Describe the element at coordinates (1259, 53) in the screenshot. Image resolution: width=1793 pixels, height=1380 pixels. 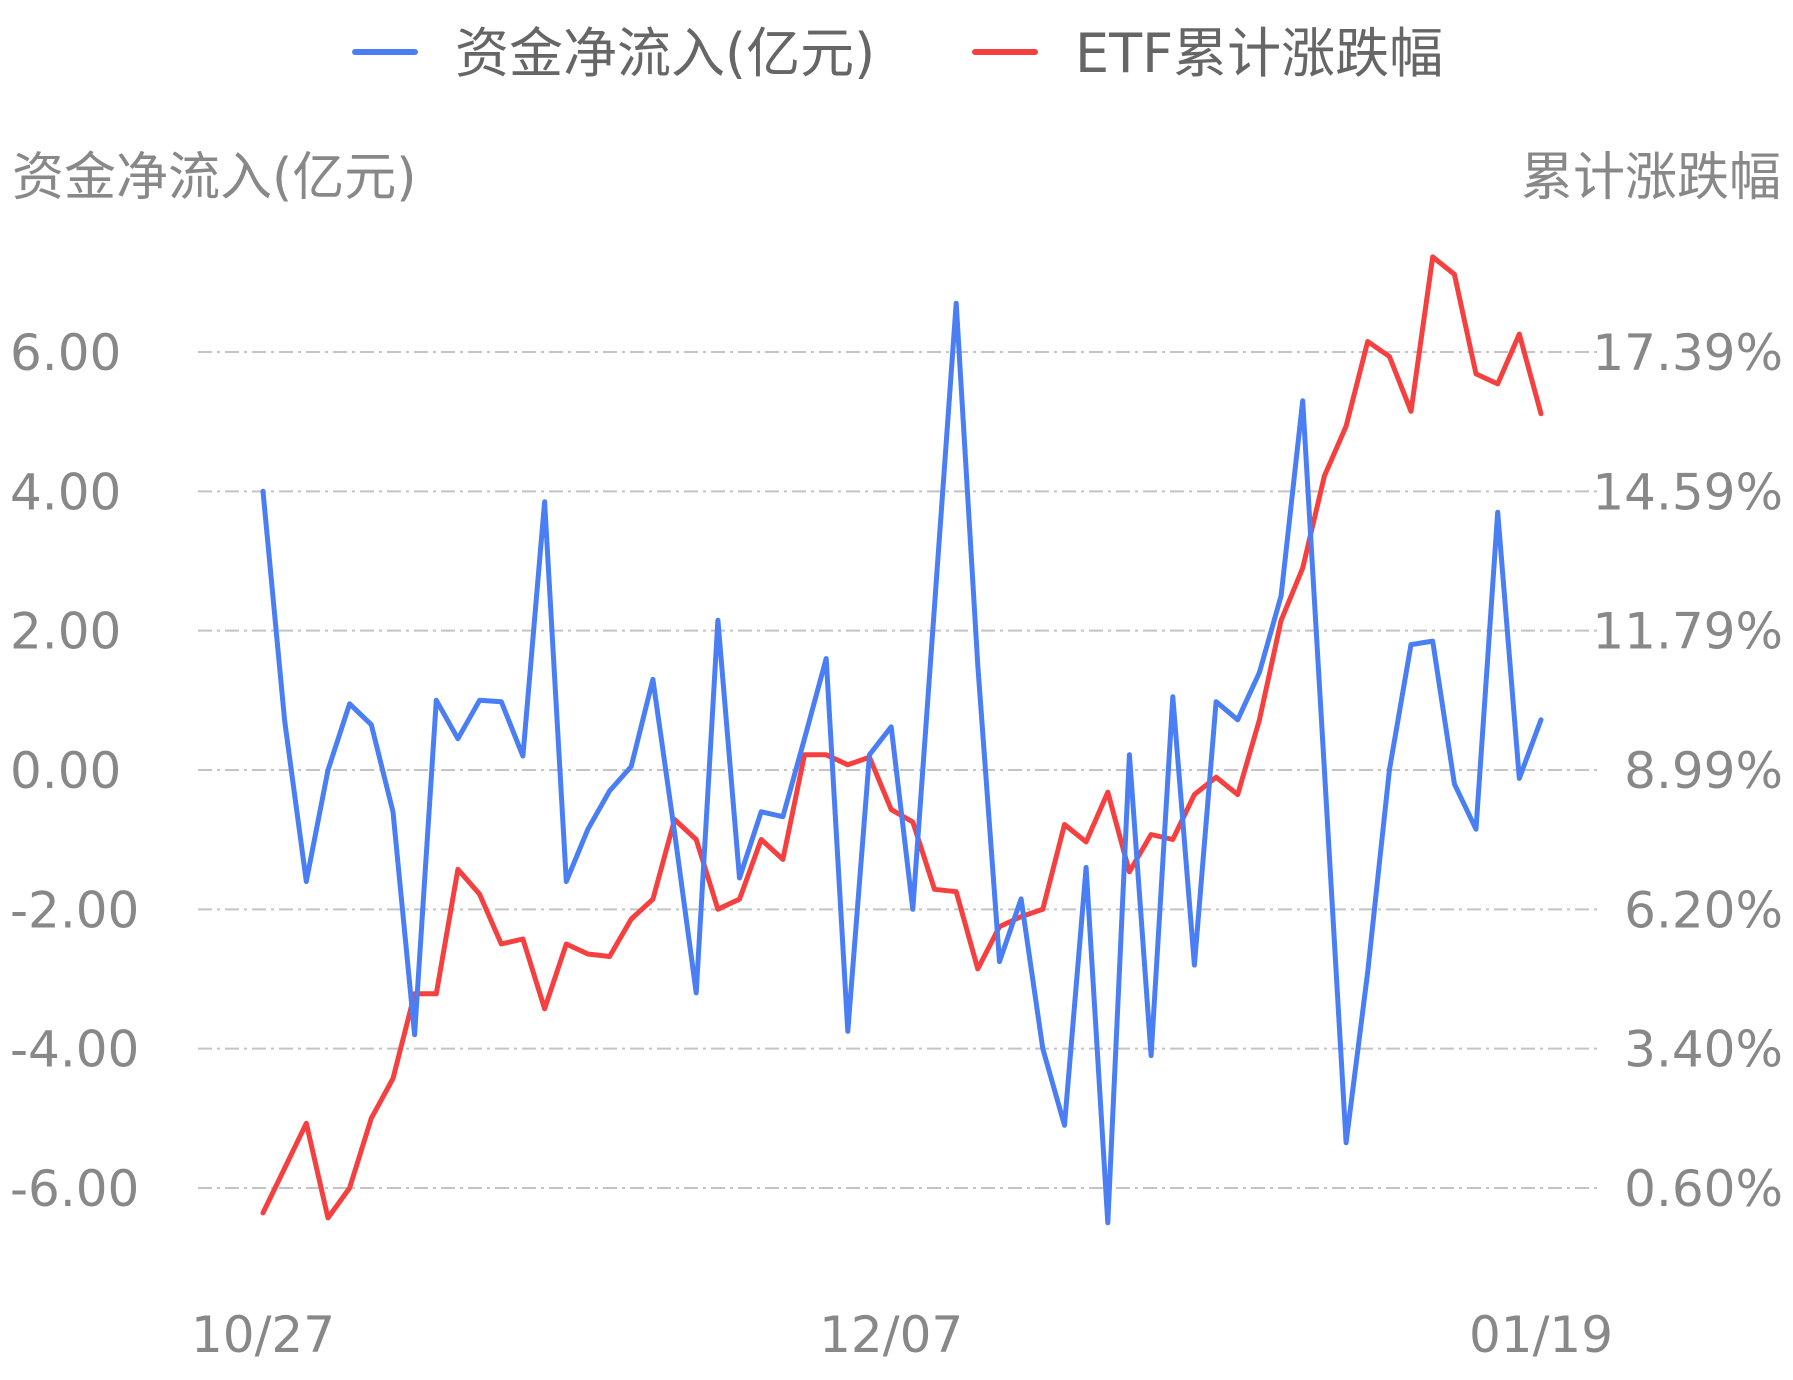
I see `legend-label-cumulative-change: ETF累计涨跌幅` at that location.